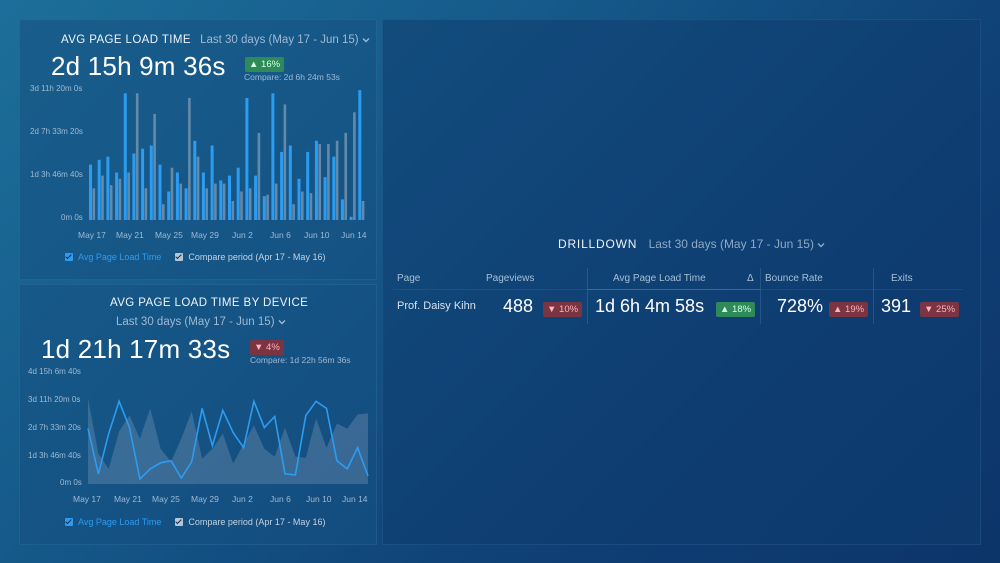  What do you see at coordinates (940, 309) in the screenshot?
I see `row-exits-change-text: ▼ 25%` at bounding box center [940, 309].